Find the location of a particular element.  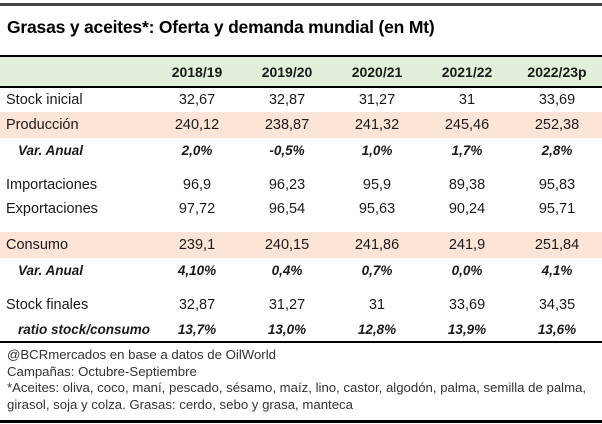

table-cell: 1,7% is located at coordinates (467, 150).